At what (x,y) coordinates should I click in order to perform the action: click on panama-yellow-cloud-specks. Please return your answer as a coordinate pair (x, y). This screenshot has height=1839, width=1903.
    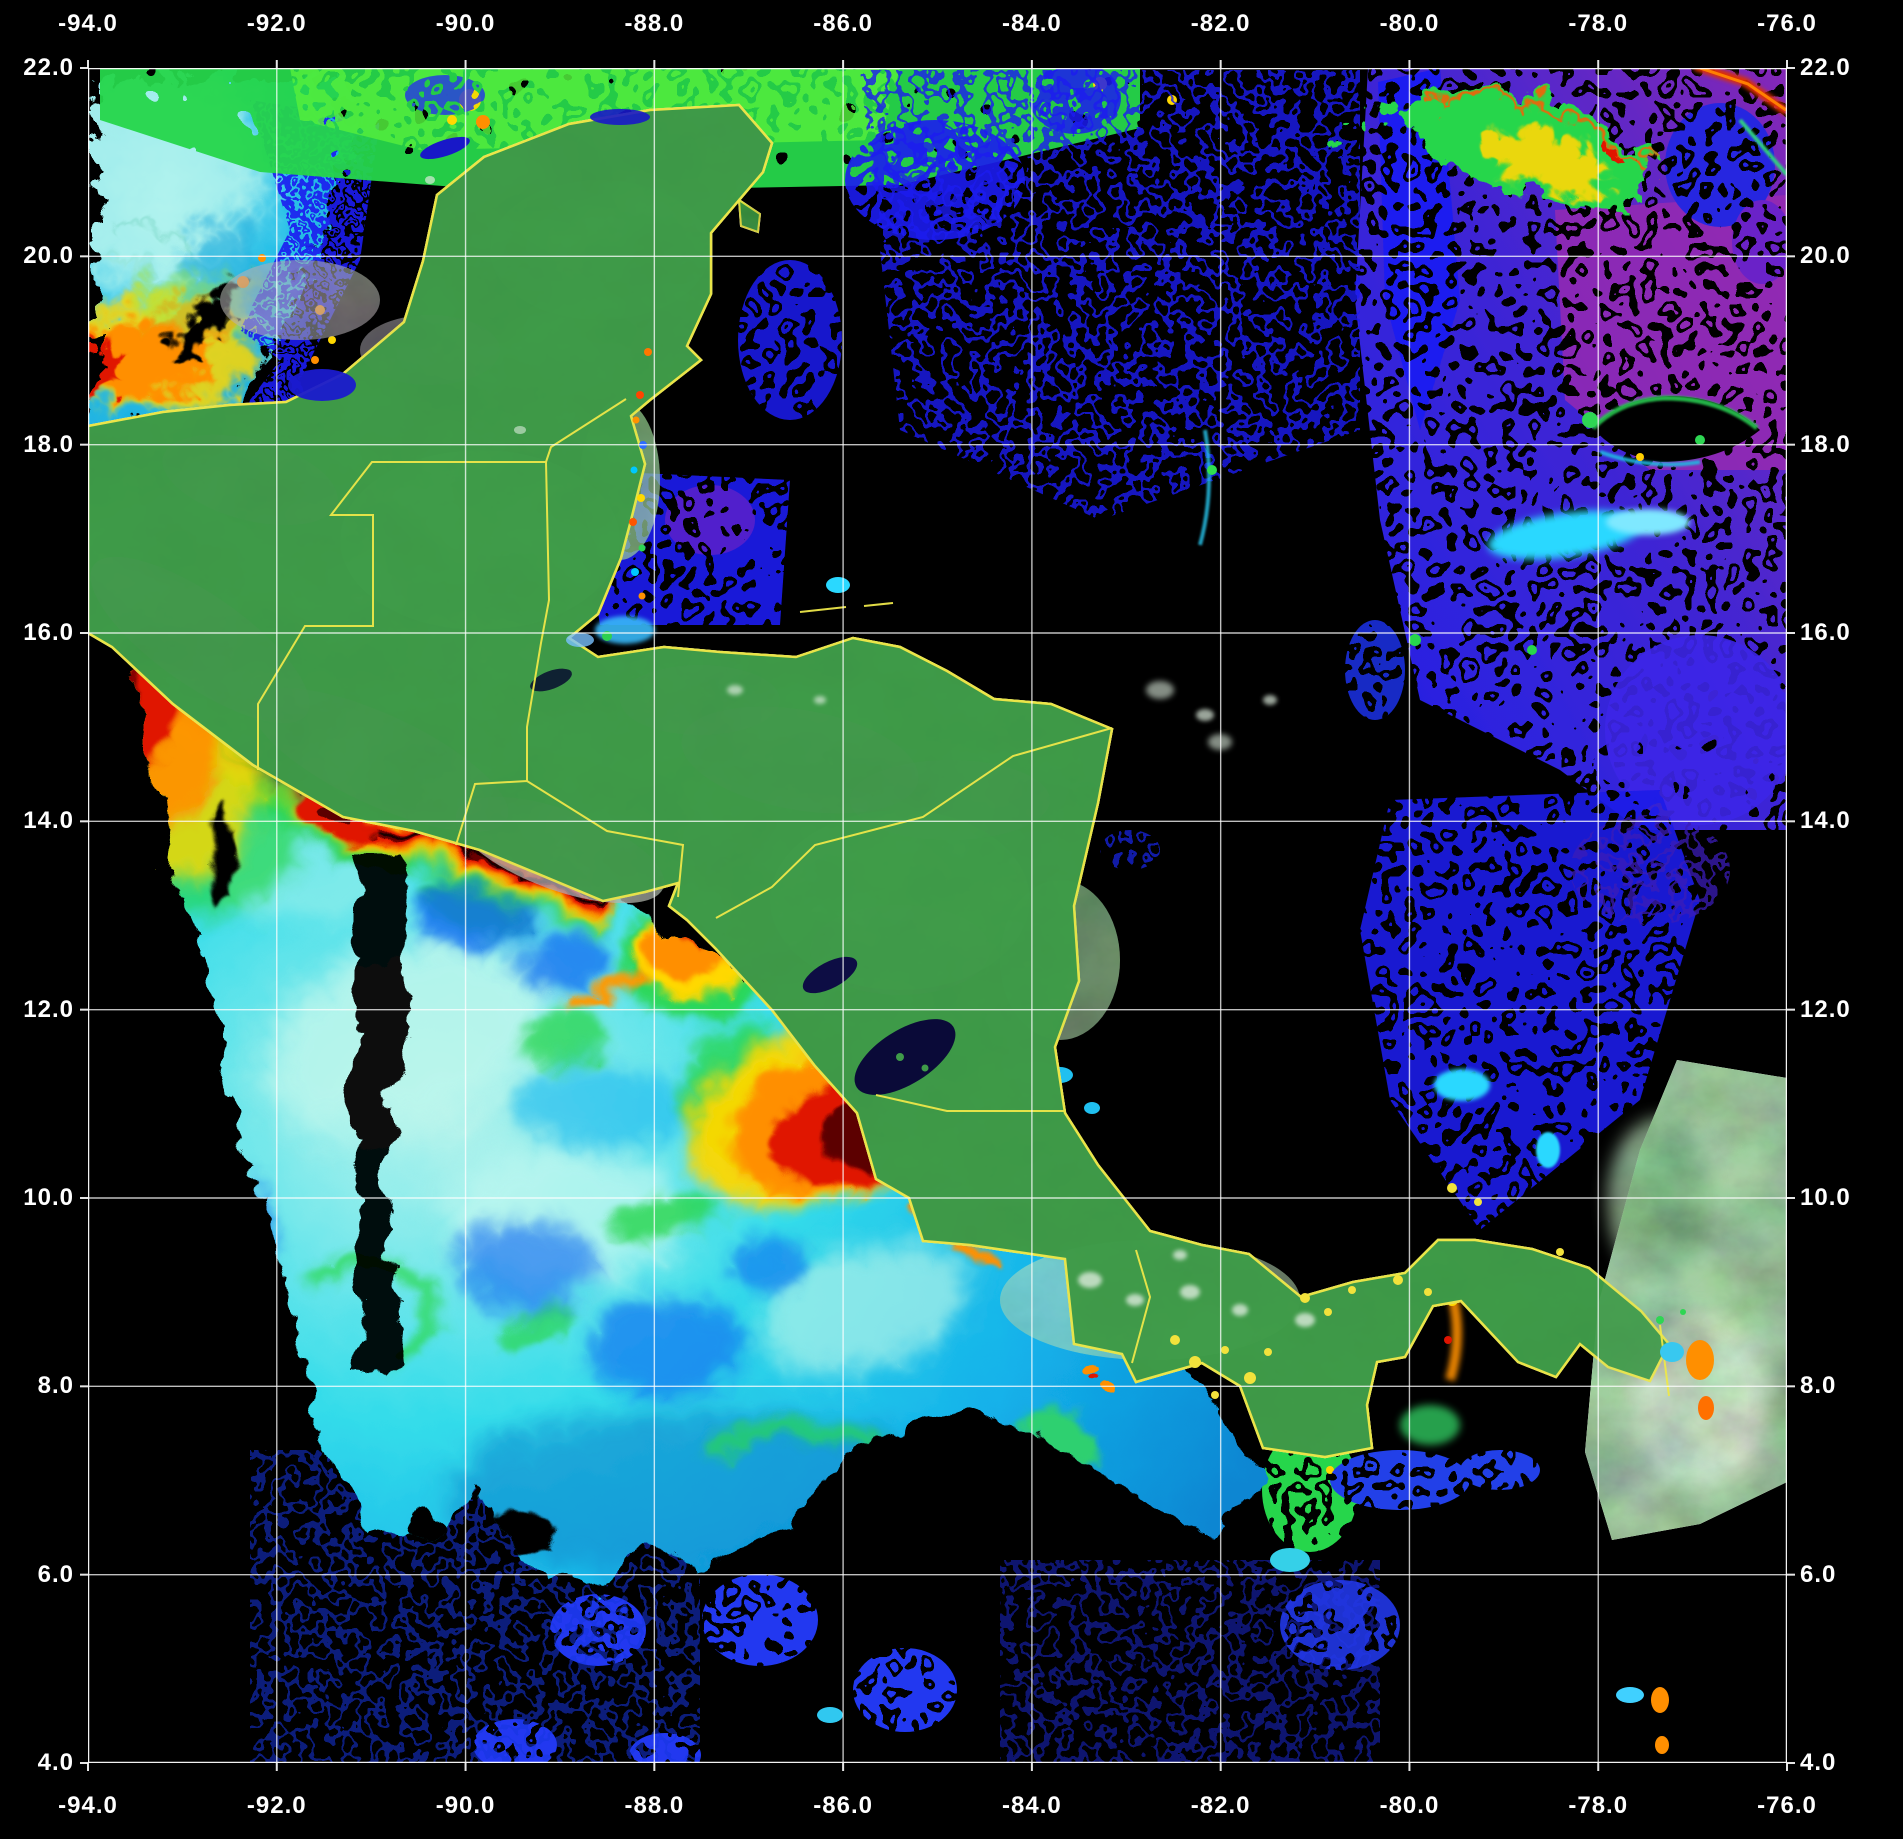
    Looking at the image, I should click on (1367, 1291).